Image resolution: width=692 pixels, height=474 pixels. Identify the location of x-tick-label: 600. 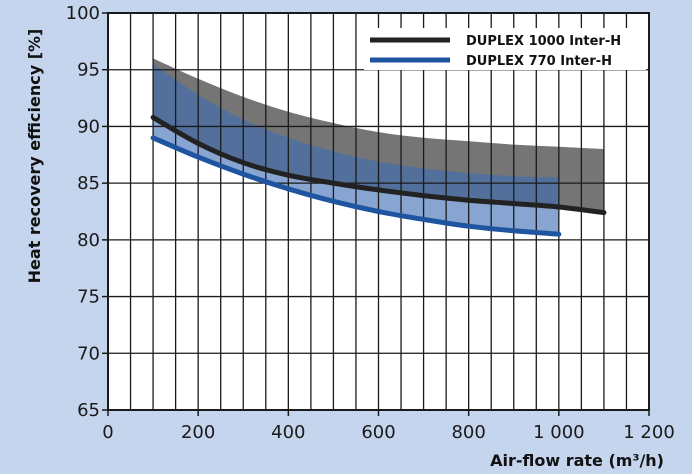
(378, 432).